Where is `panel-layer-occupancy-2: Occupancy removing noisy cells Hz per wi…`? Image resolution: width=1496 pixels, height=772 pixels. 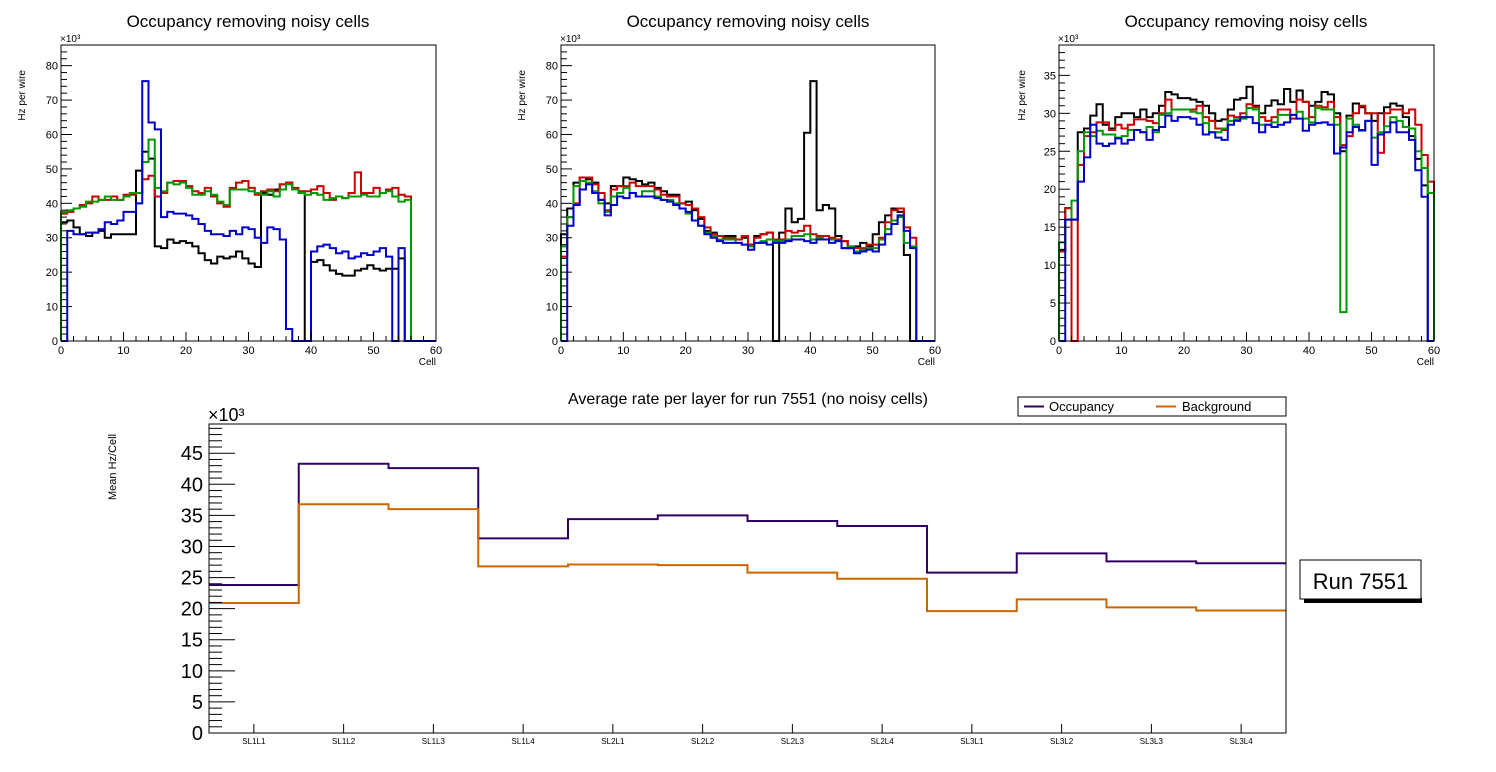
panel-layer-occupancy-2: Occupancy removing noisy cells Hz per wi… is located at coordinates (729, 190).